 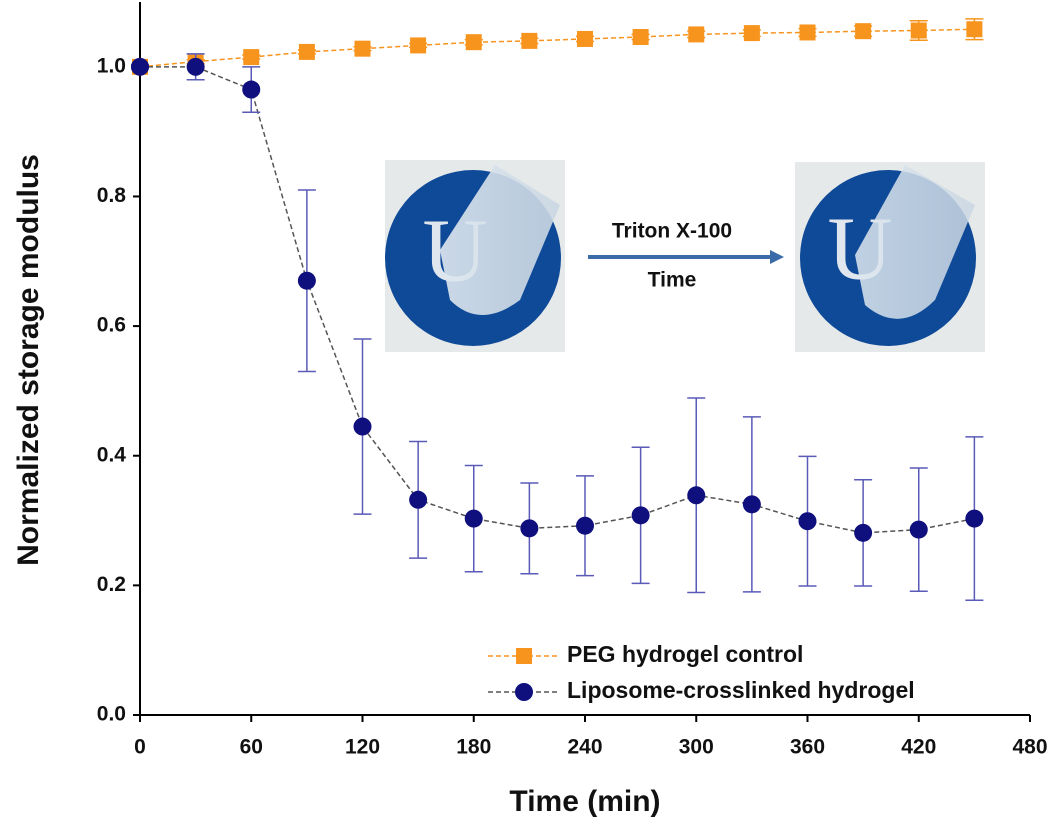 I want to click on annotation: Time, so click(x=672, y=280).